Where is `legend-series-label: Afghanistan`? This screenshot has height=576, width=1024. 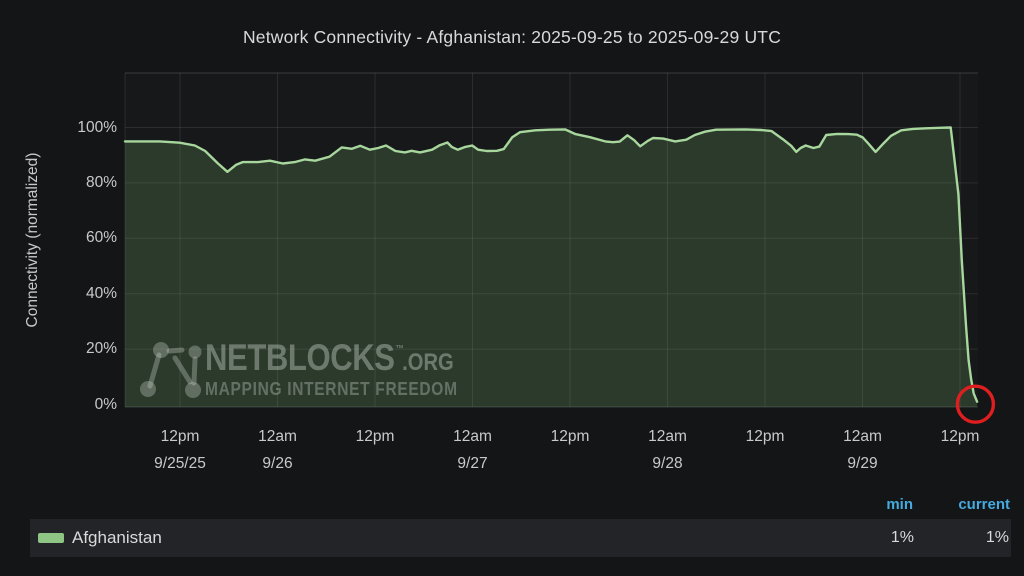
legend-series-label: Afghanistan is located at coordinates (117, 537).